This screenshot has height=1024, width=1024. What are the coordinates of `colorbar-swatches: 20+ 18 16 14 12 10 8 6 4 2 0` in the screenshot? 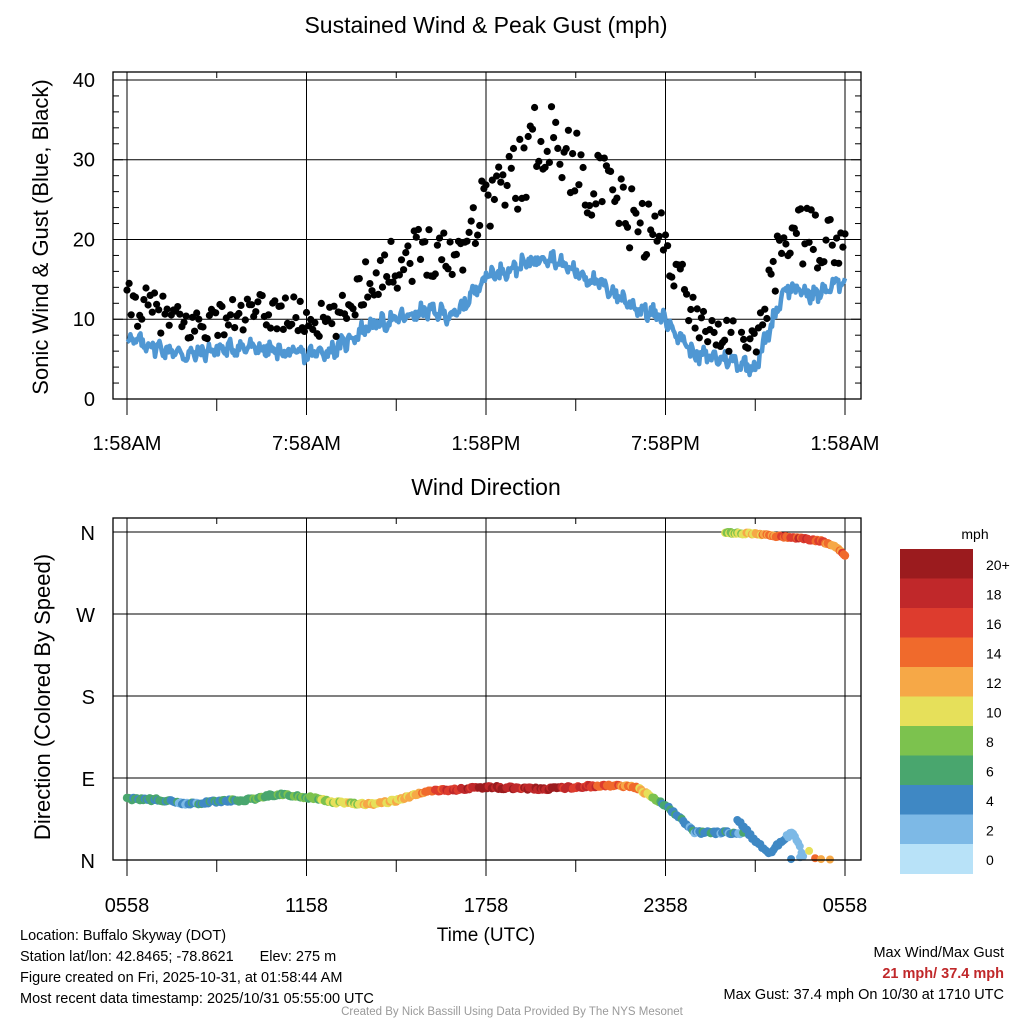 It's located at (955, 711).